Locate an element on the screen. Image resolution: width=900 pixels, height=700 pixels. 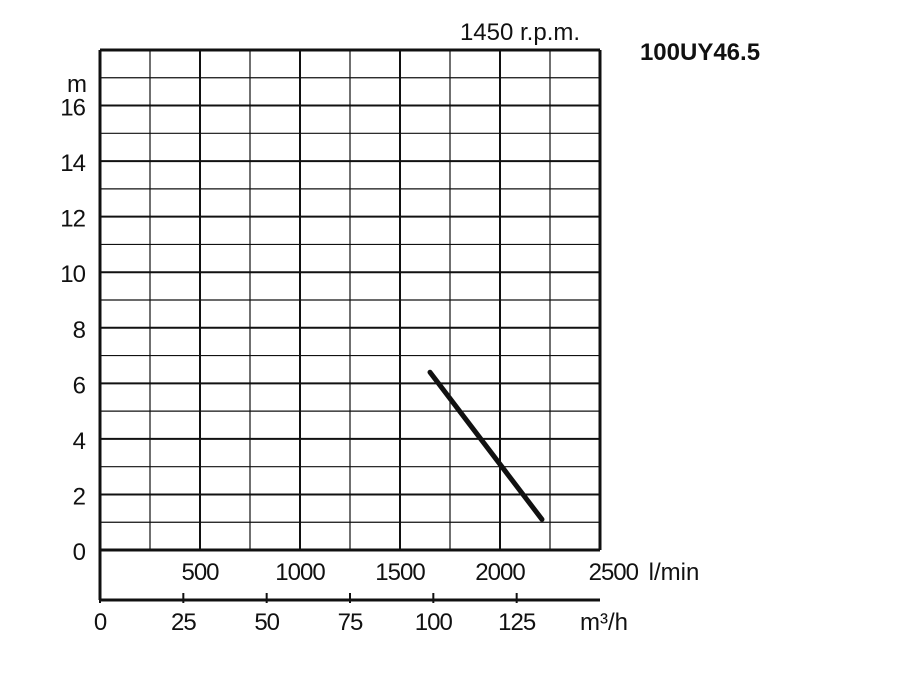
flow-lmin-tick-label: 1500 is located at coordinates (400, 572).